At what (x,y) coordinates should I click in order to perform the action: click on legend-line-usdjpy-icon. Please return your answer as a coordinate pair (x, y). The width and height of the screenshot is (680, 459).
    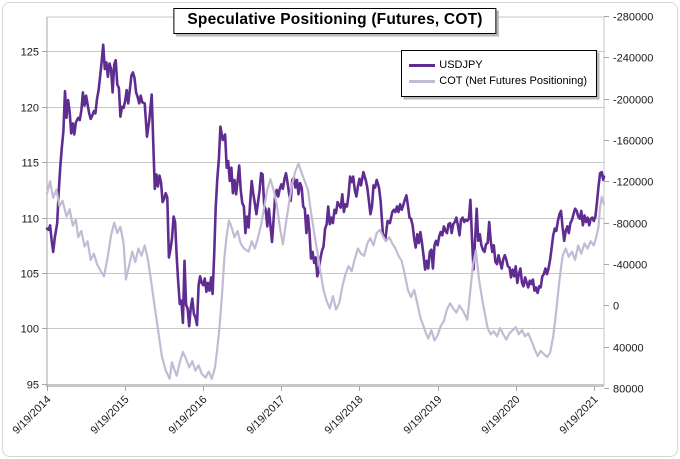
    Looking at the image, I should click on (422, 65).